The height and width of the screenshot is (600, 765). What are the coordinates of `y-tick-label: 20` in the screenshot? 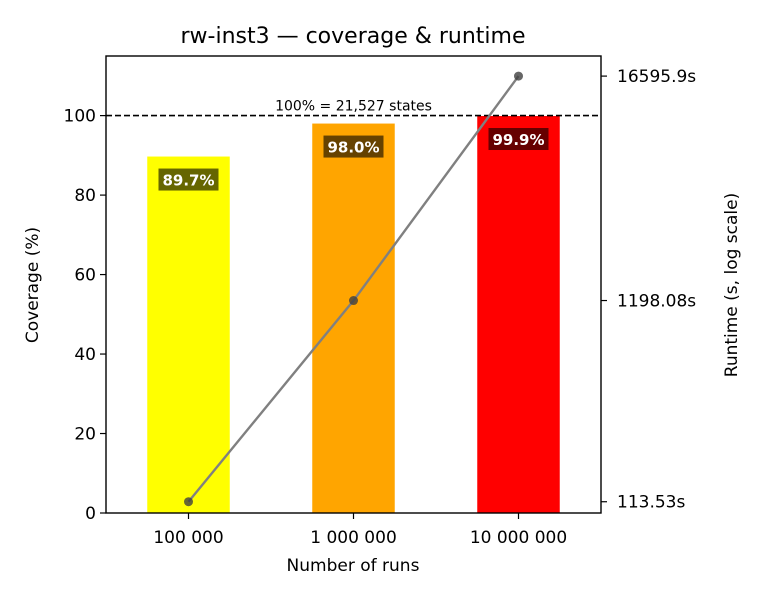 It's located at (85, 435).